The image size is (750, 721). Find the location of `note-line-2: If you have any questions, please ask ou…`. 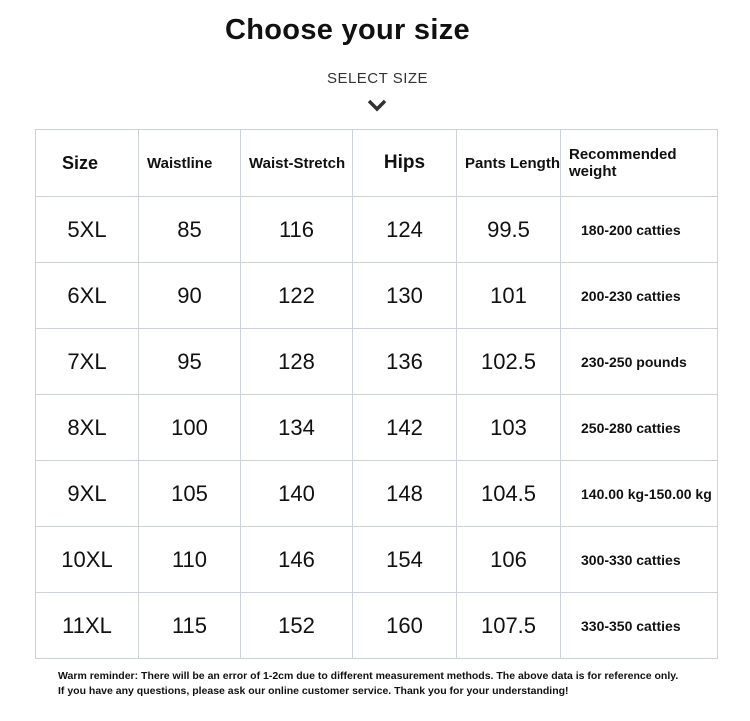

note-line-2: If you have any questions, please ask ou… is located at coordinates (313, 691).